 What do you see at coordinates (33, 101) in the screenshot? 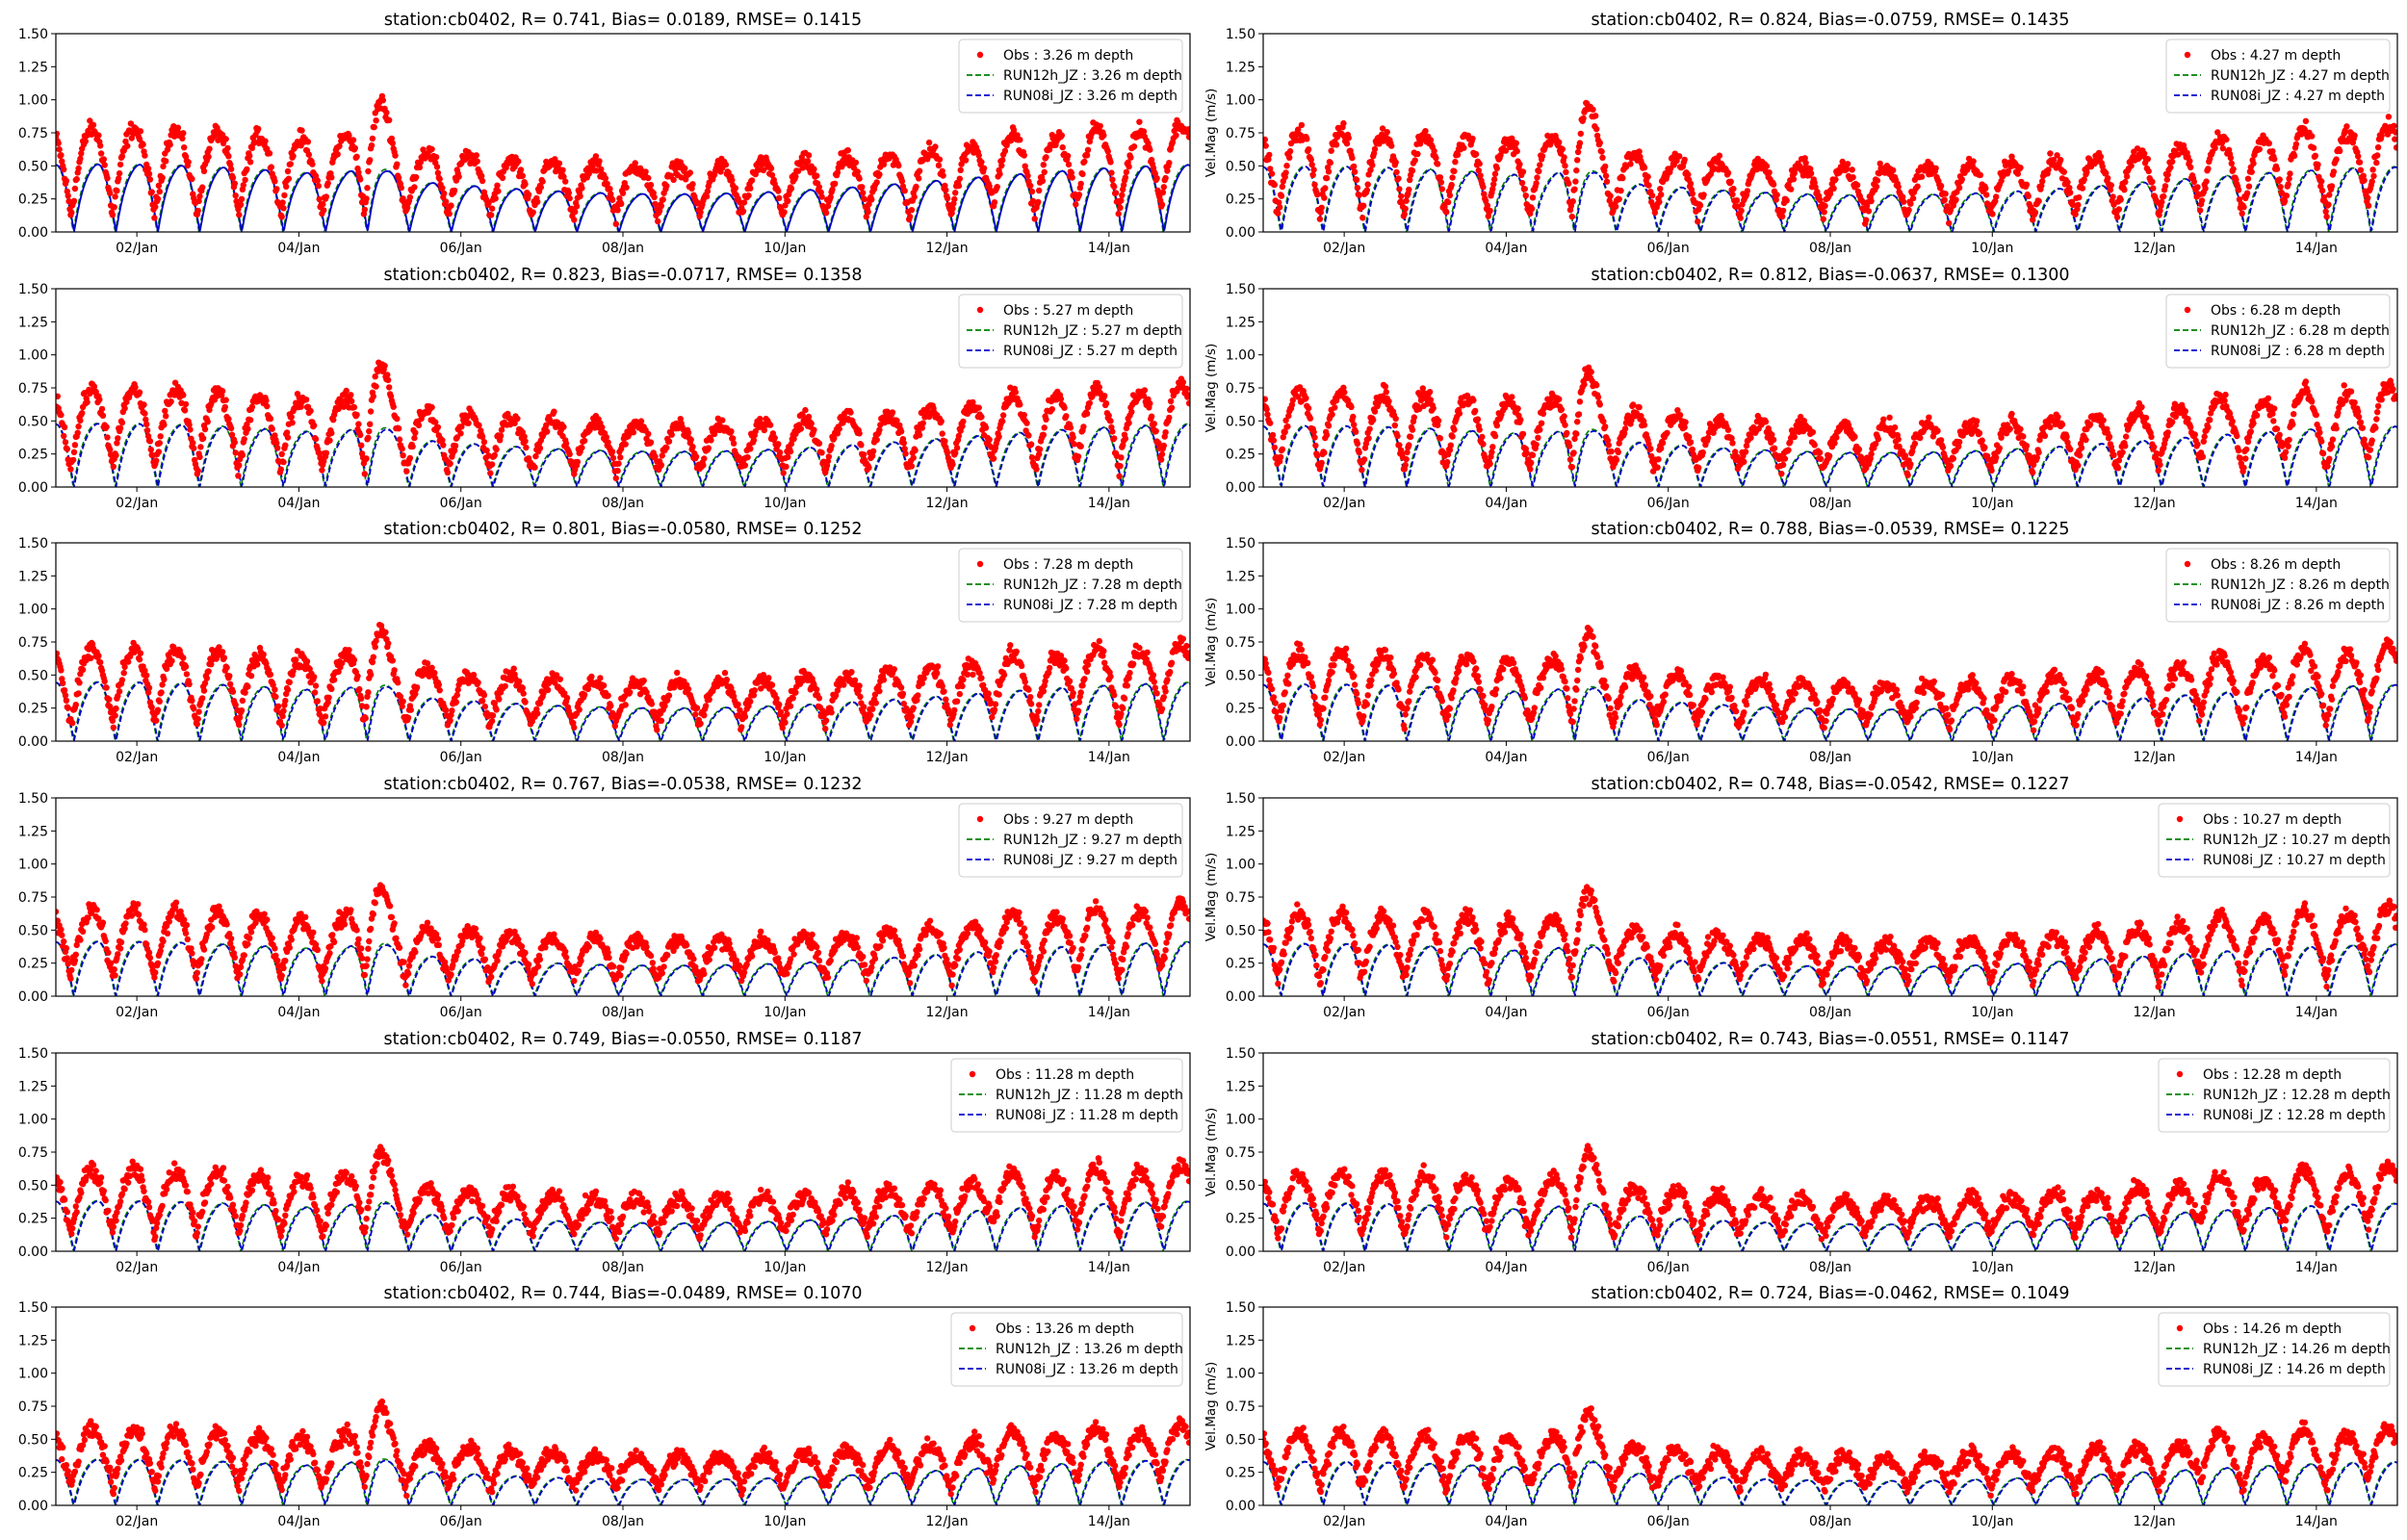
I see `y-tick-label: 1.00` at bounding box center [33, 101].